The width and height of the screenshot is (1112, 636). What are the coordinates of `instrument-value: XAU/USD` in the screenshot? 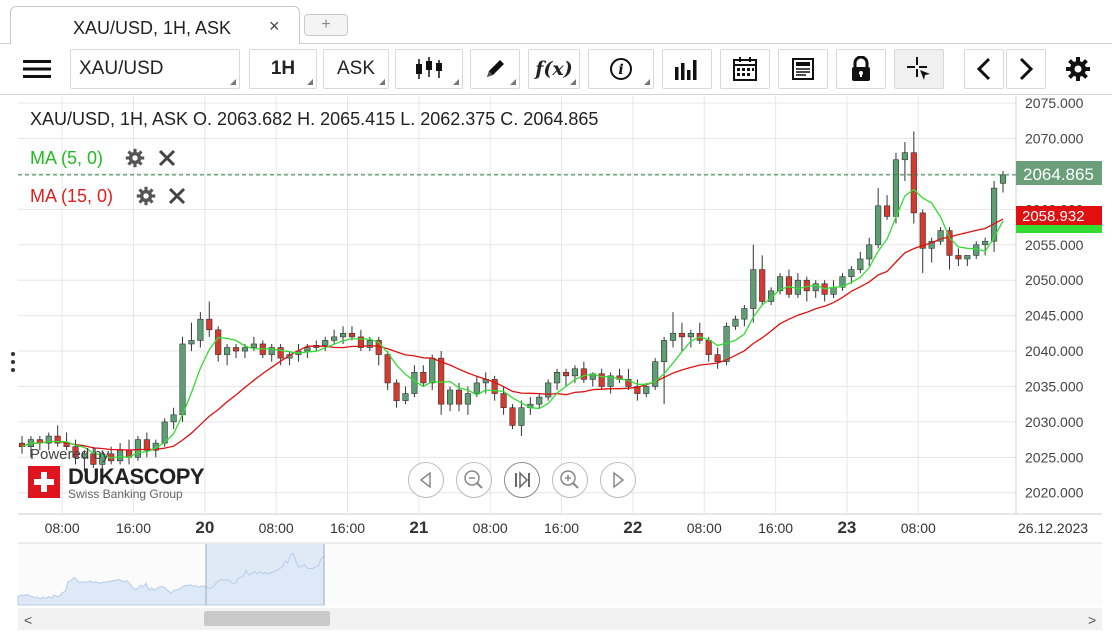 It's located at (121, 68).